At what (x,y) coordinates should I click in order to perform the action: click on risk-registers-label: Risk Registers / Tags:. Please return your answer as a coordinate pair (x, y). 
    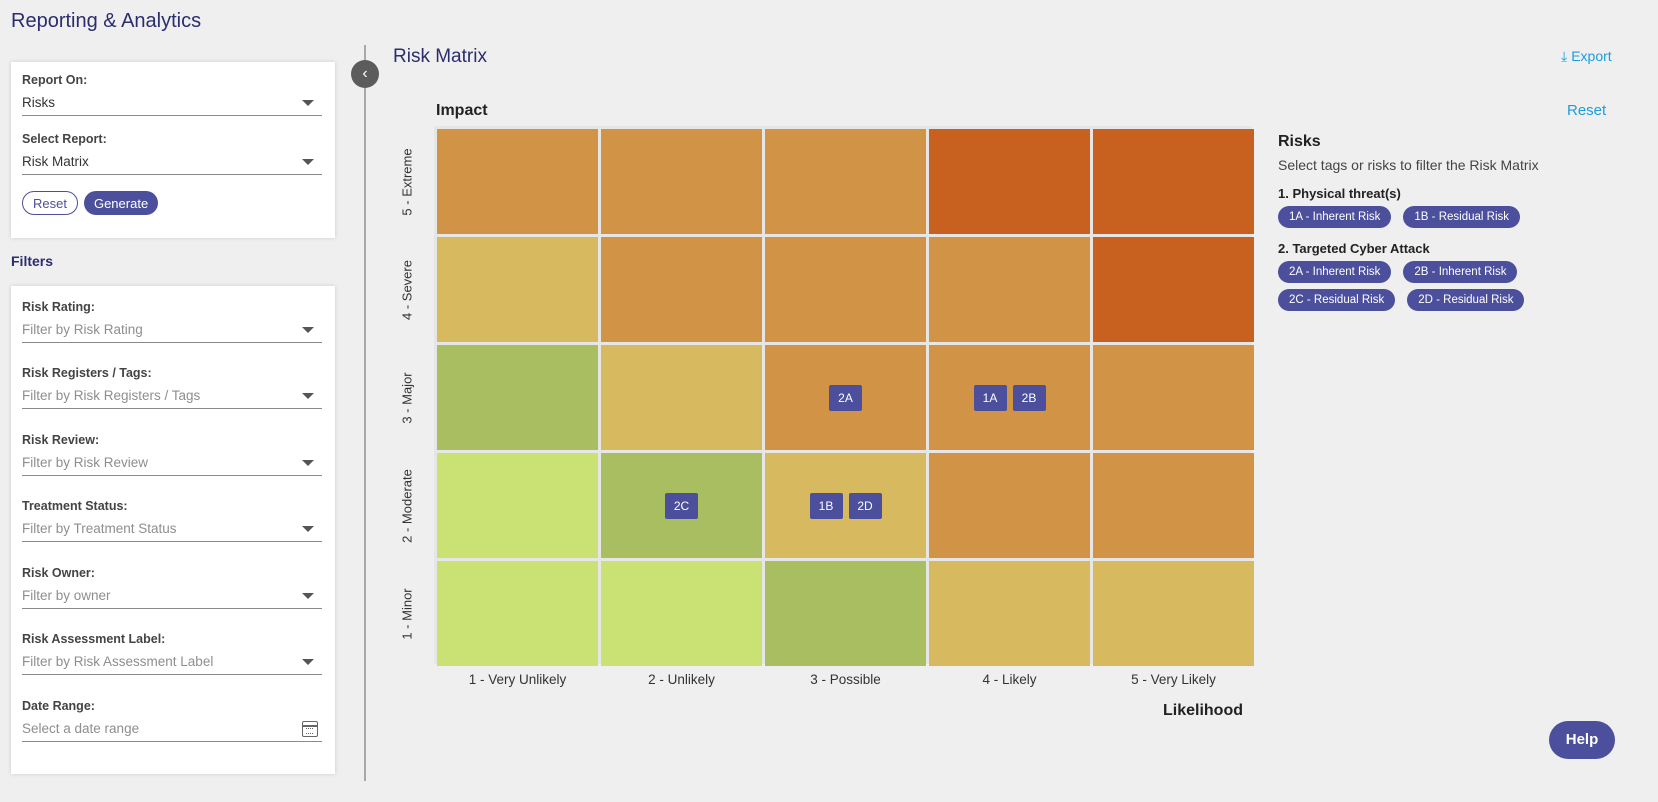
    Looking at the image, I should click on (87, 373).